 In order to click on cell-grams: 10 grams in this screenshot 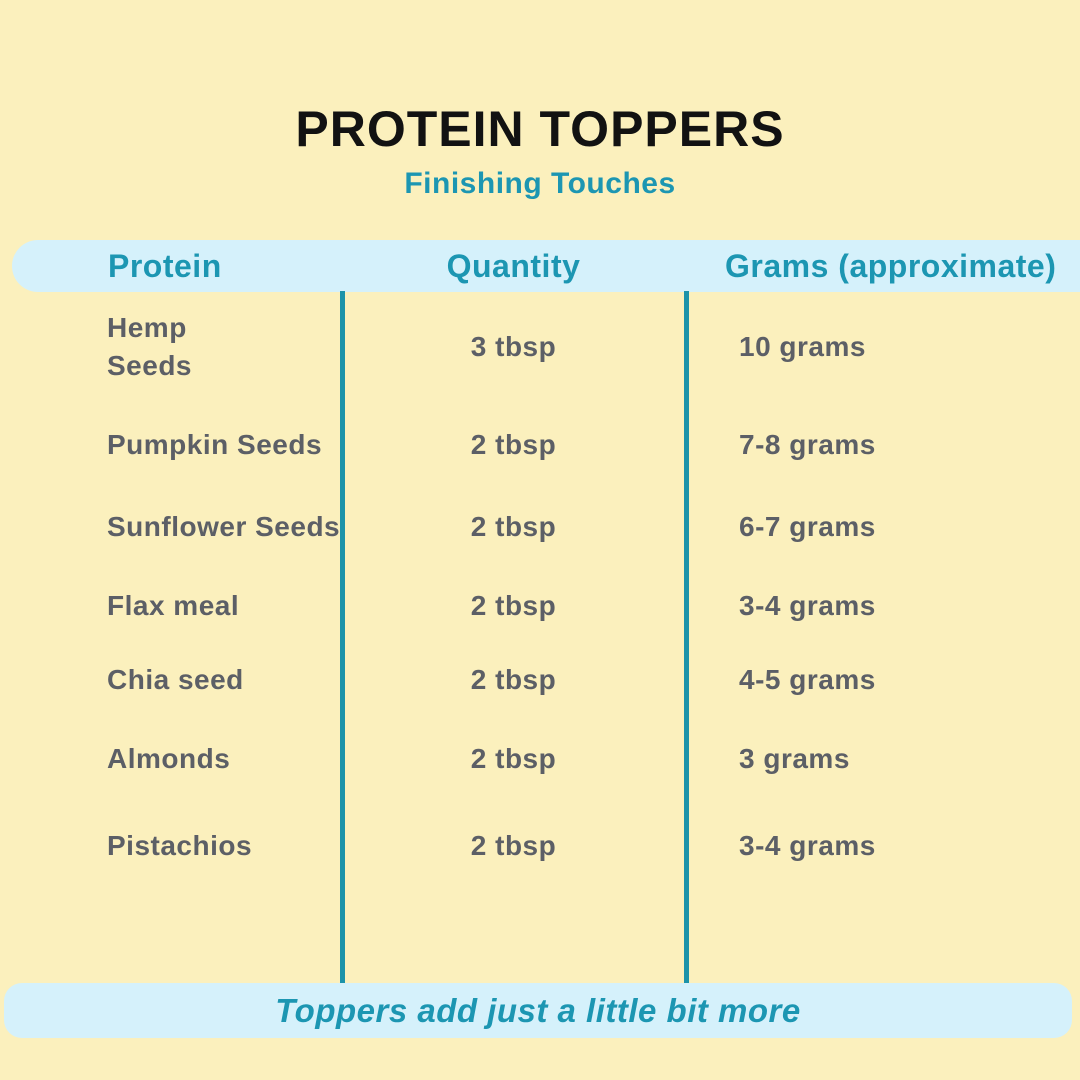, I will do `click(802, 346)`.